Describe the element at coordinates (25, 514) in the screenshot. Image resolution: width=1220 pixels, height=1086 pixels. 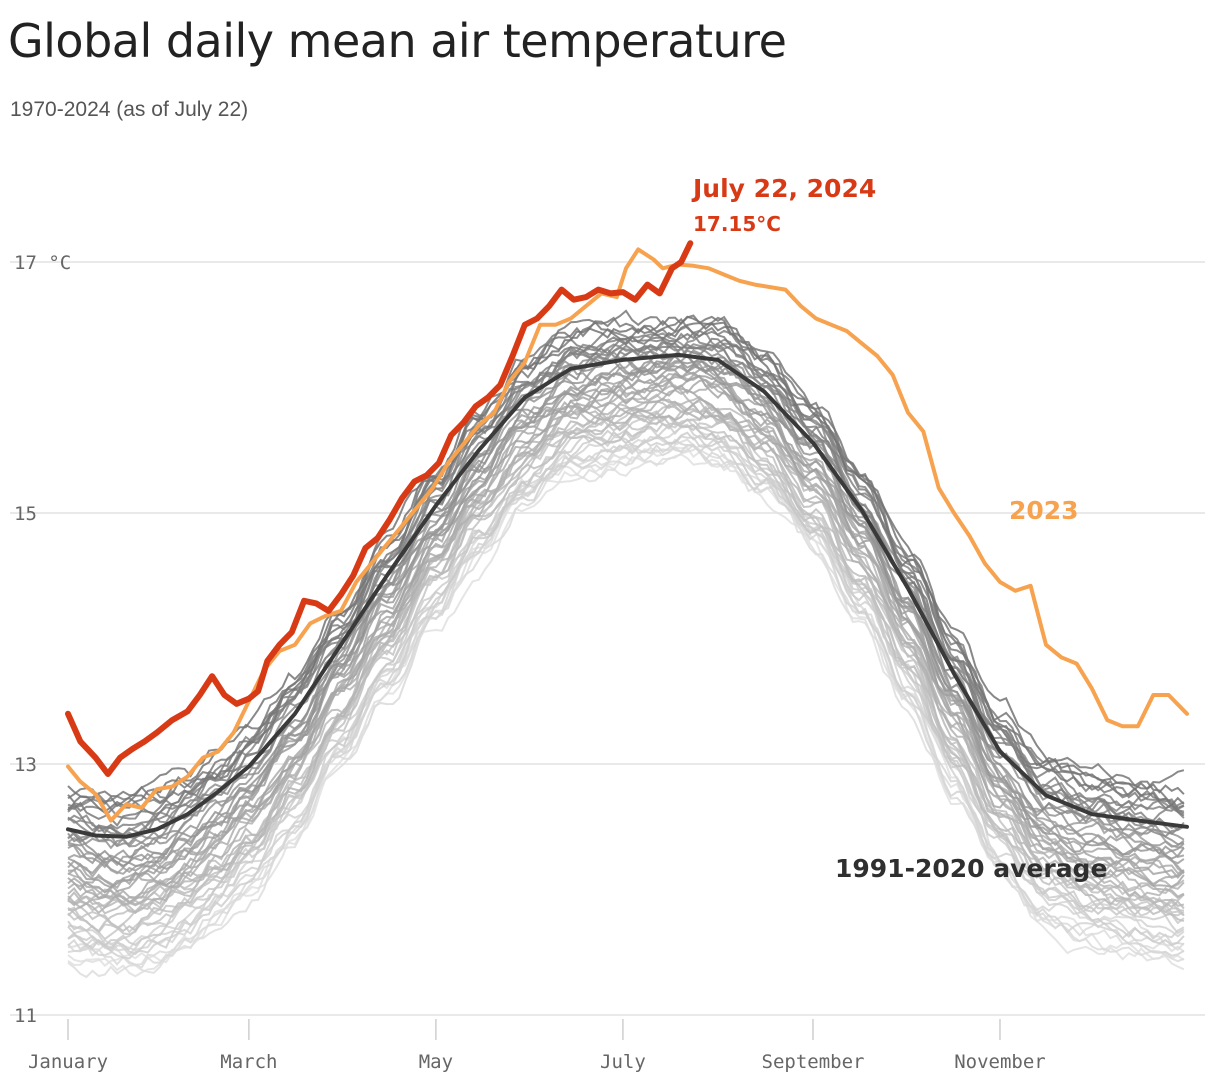
I see `y-tick-label-15: 15` at that location.